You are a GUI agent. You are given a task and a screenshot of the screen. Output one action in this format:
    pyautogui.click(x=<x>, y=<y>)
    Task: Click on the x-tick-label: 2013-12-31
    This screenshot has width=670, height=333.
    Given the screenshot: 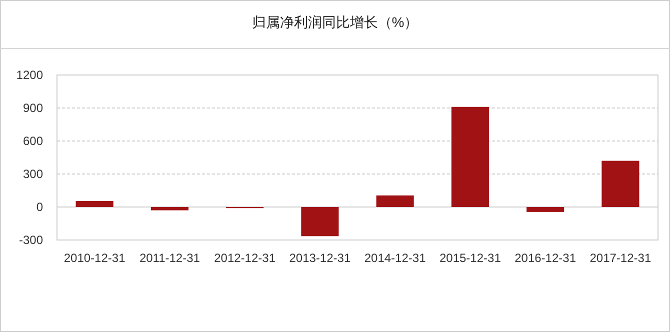 What is the action you would take?
    pyautogui.click(x=320, y=258)
    